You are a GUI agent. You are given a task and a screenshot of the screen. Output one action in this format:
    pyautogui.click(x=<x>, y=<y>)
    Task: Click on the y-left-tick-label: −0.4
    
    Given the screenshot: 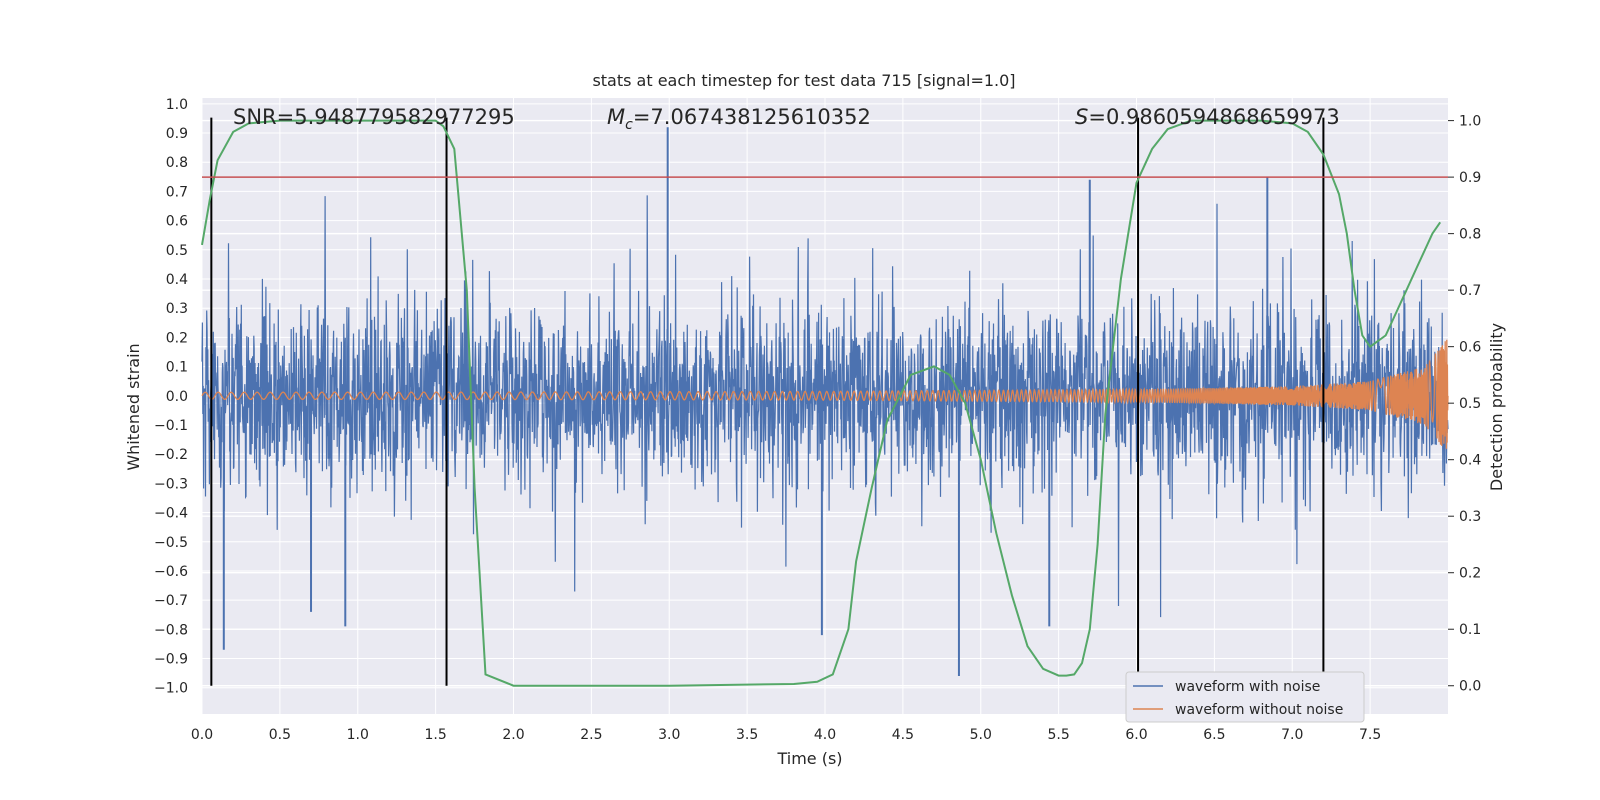 What is the action you would take?
    pyautogui.click(x=171, y=514)
    